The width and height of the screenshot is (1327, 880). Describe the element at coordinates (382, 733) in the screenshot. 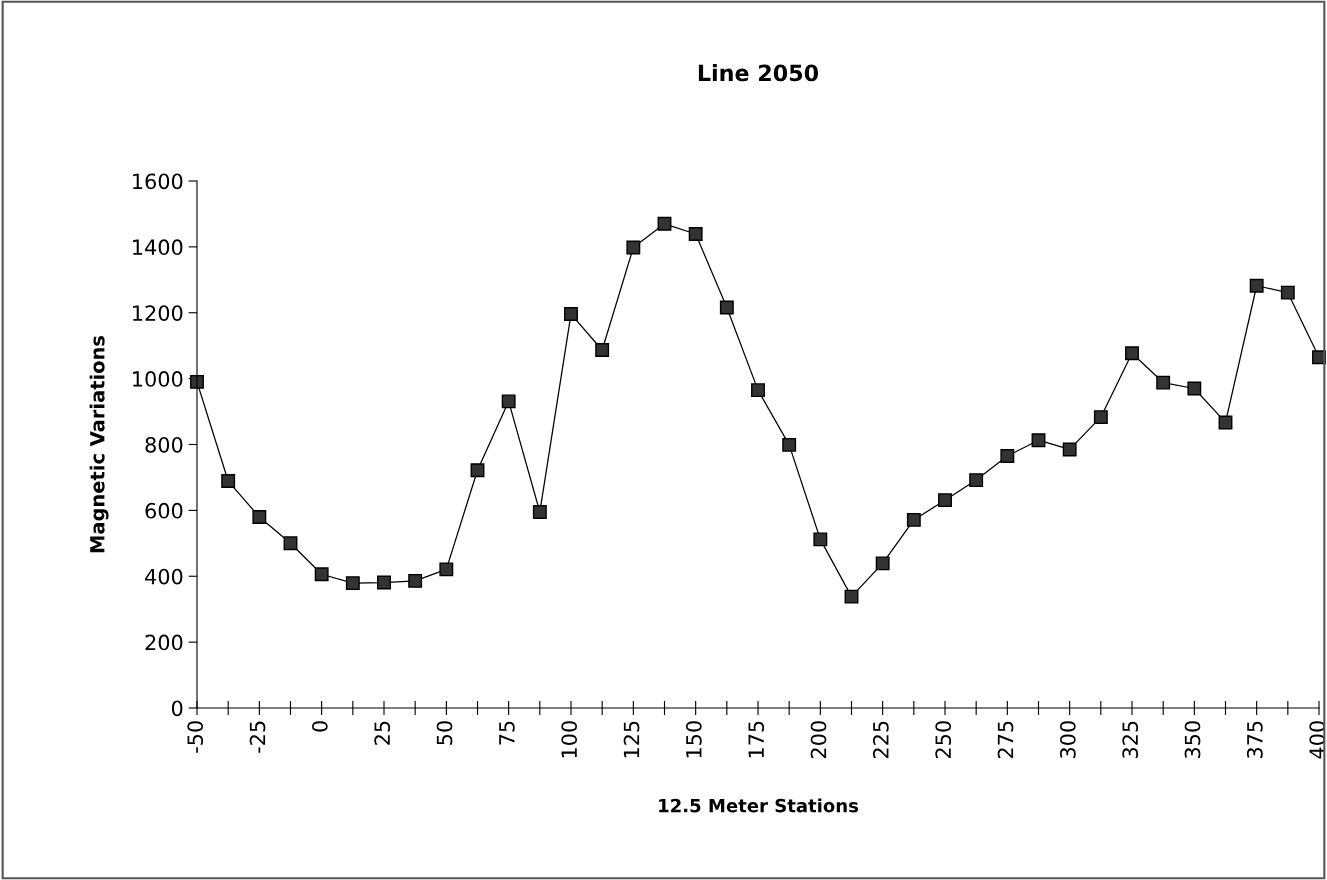

I see `x-tick-label: 25` at that location.